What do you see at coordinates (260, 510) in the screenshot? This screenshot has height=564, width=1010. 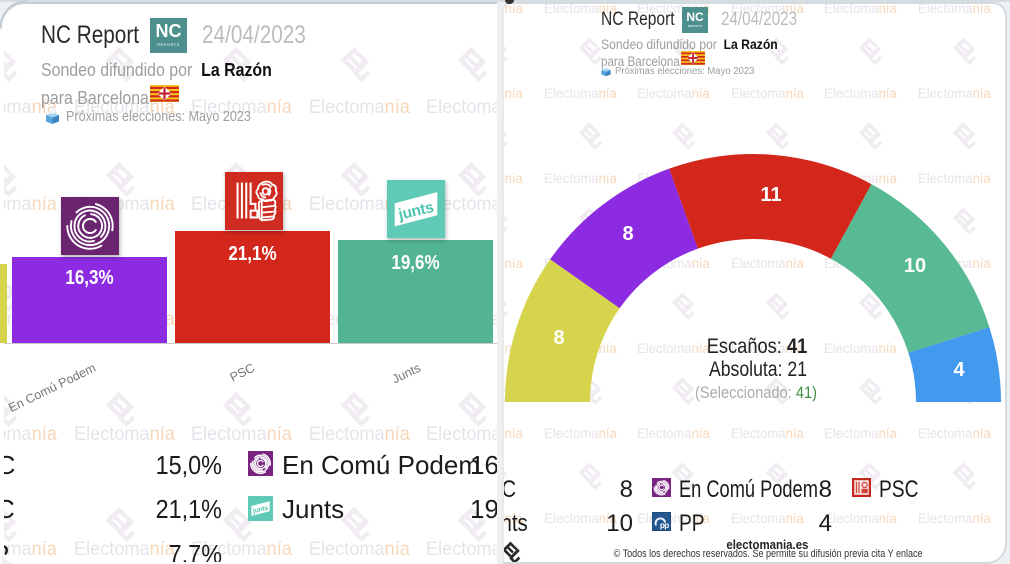 I see `svg-text: junts` at bounding box center [260, 510].